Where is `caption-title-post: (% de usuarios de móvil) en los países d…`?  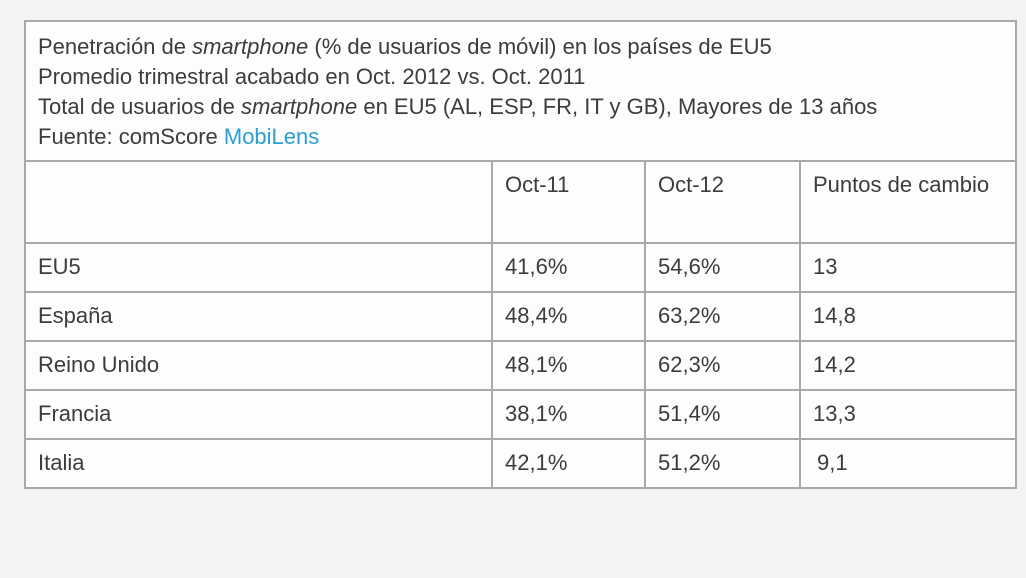 caption-title-post: (% de usuarios de móvil) en los países d… is located at coordinates (540, 46).